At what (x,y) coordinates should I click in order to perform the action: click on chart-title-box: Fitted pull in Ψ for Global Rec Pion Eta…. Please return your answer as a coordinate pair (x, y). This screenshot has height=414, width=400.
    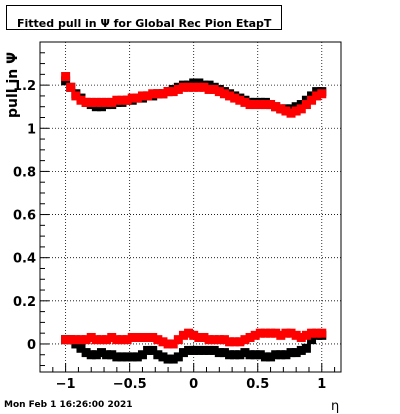
    Looking at the image, I should click on (144, 17).